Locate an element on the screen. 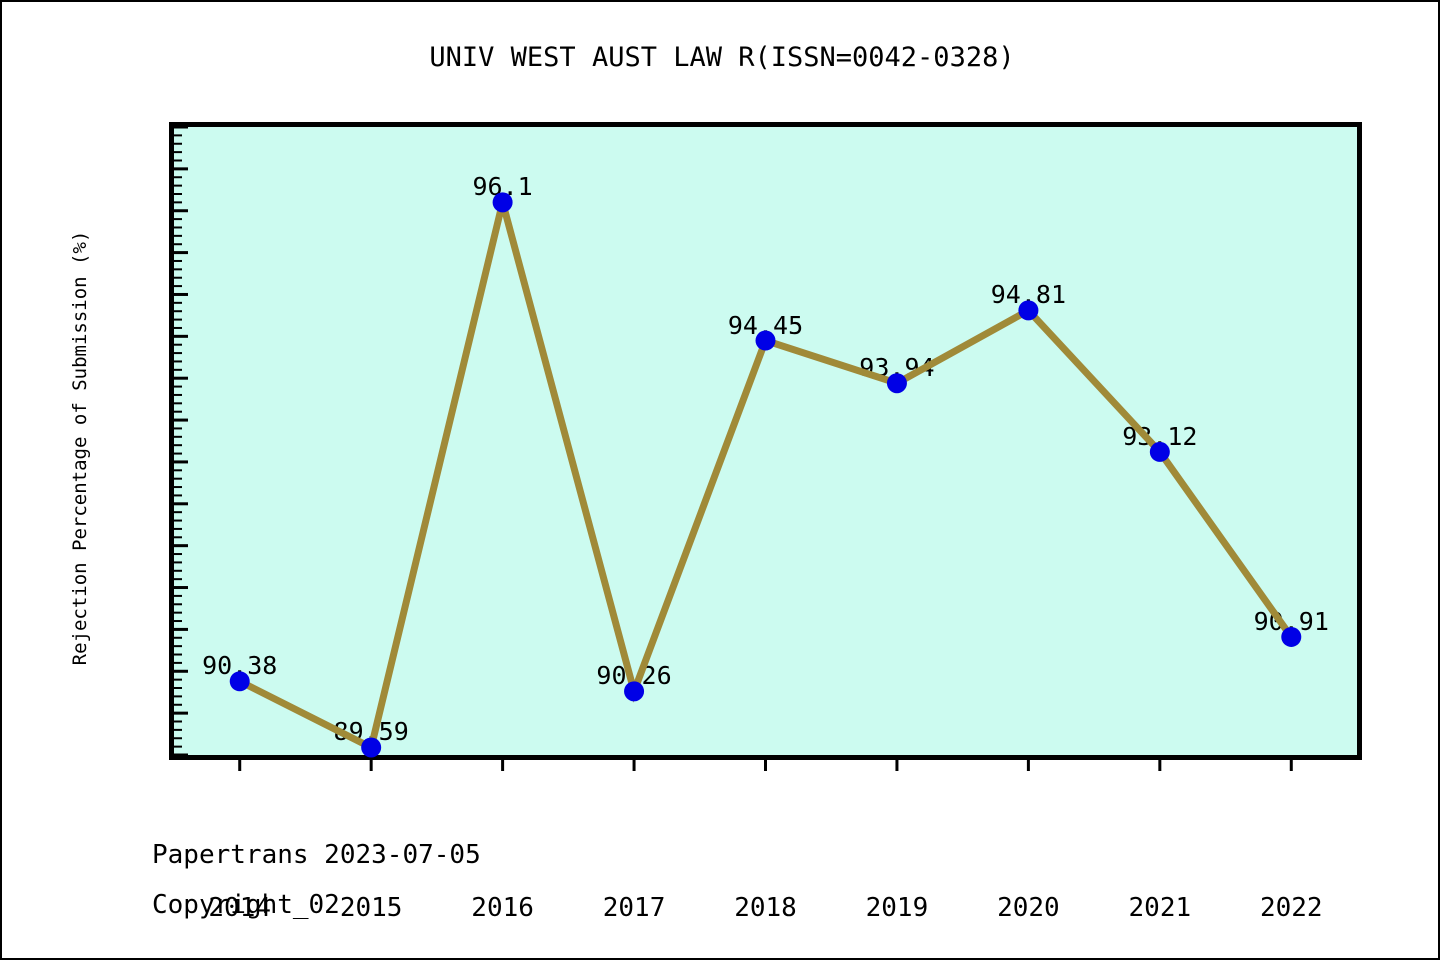  x-axis-tick-label: 2021 is located at coordinates (1160, 908).